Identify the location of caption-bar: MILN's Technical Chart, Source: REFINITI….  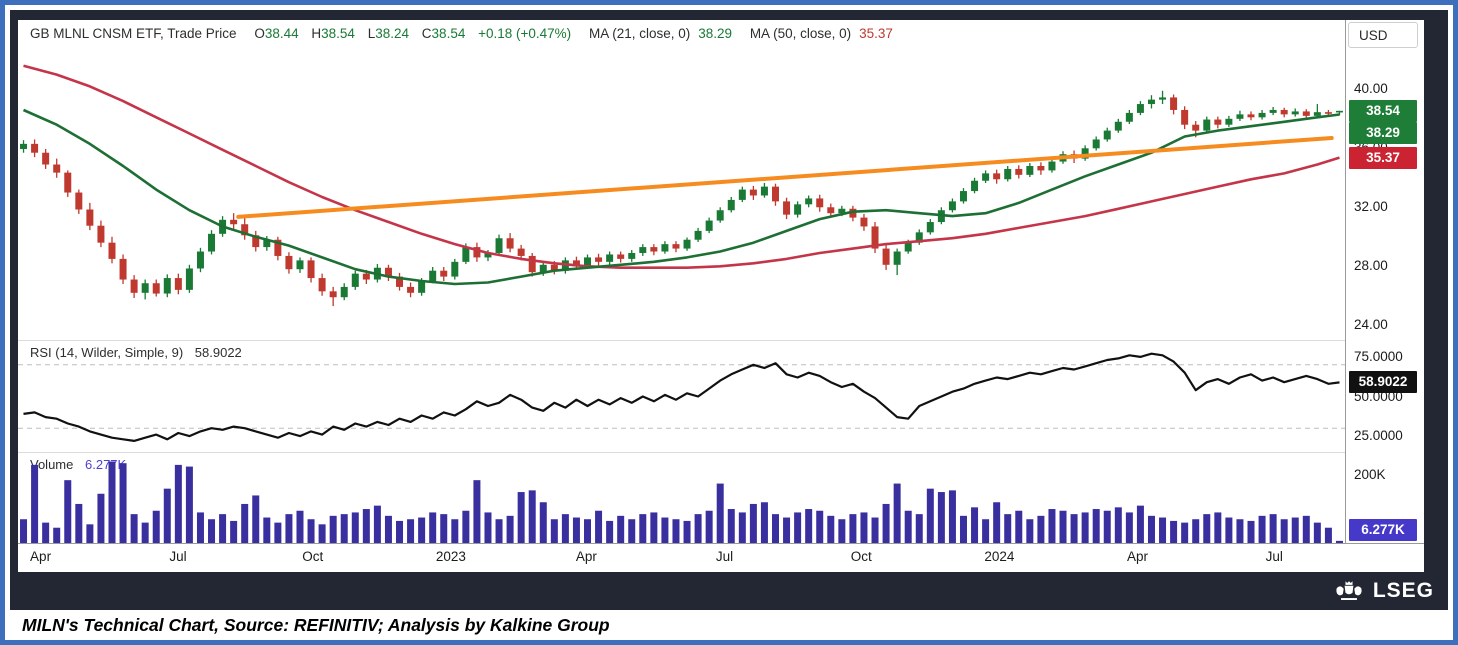
(729, 625).